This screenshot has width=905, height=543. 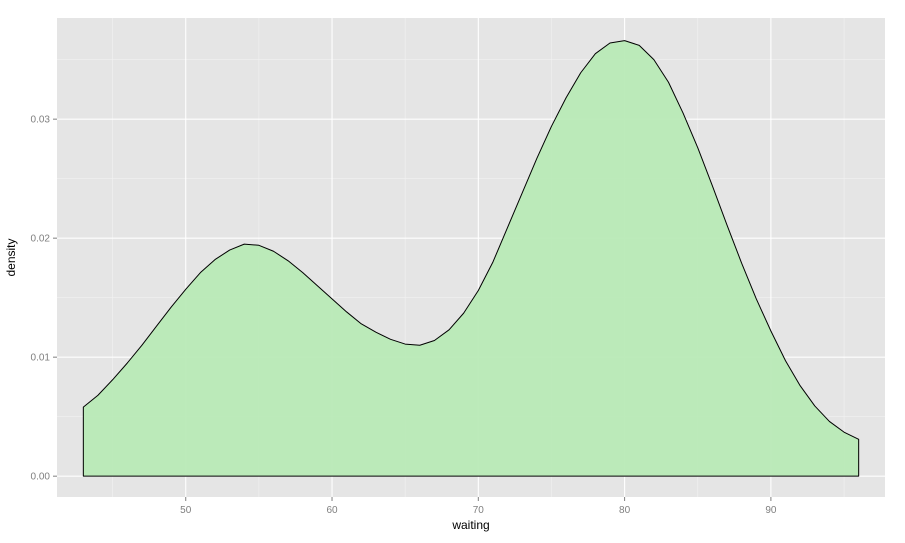 What do you see at coordinates (332, 510) in the screenshot?
I see `x-tick-label: 60` at bounding box center [332, 510].